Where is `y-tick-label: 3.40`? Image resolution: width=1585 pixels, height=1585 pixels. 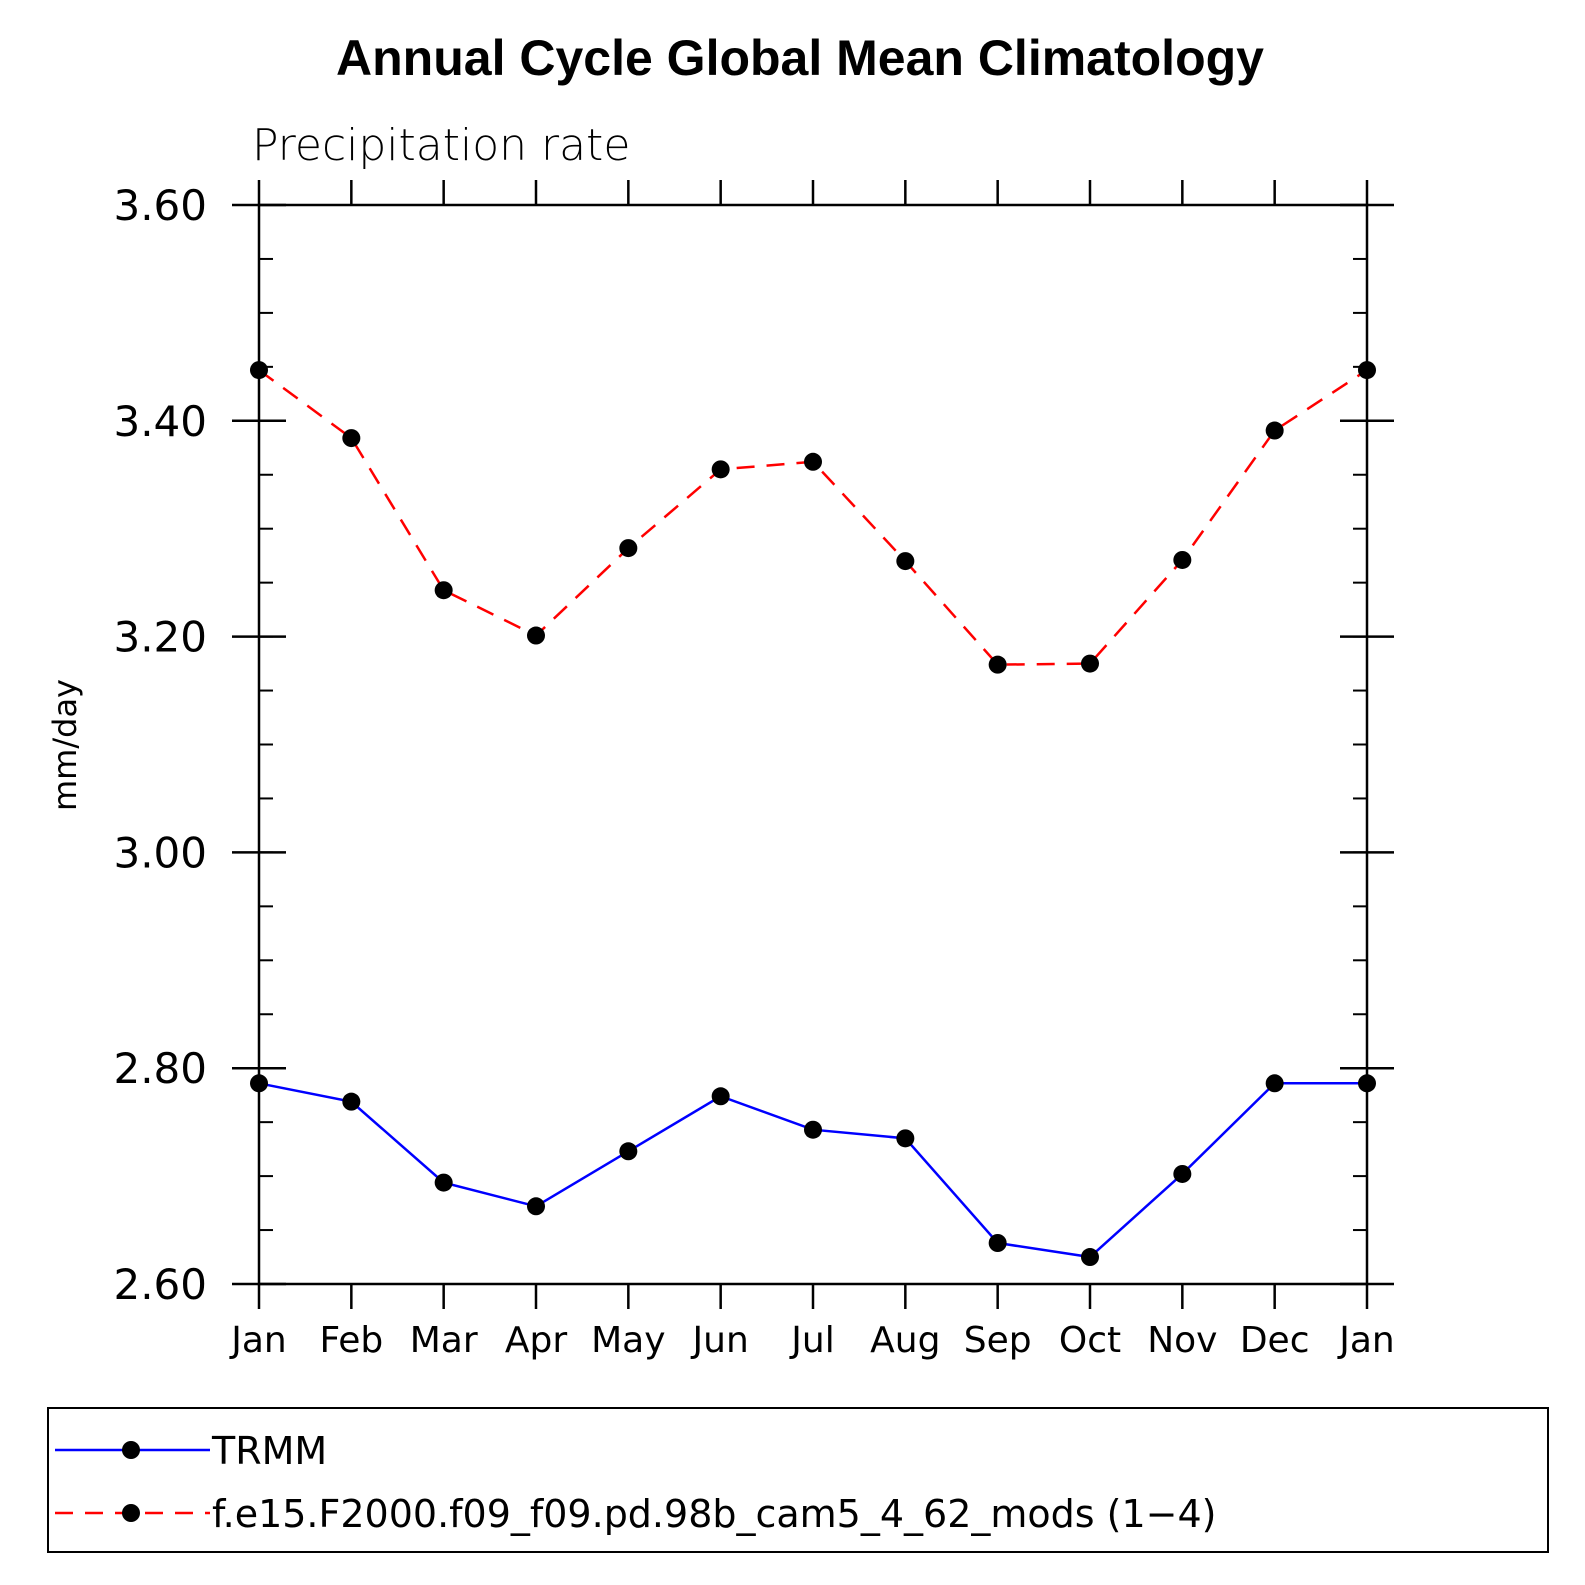 y-tick-label: 3.40 is located at coordinates (160, 421).